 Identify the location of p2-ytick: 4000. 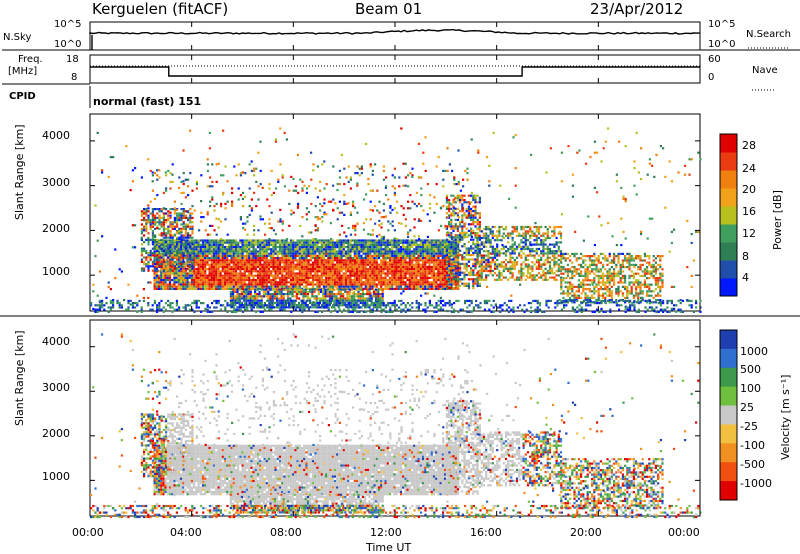
(56, 341).